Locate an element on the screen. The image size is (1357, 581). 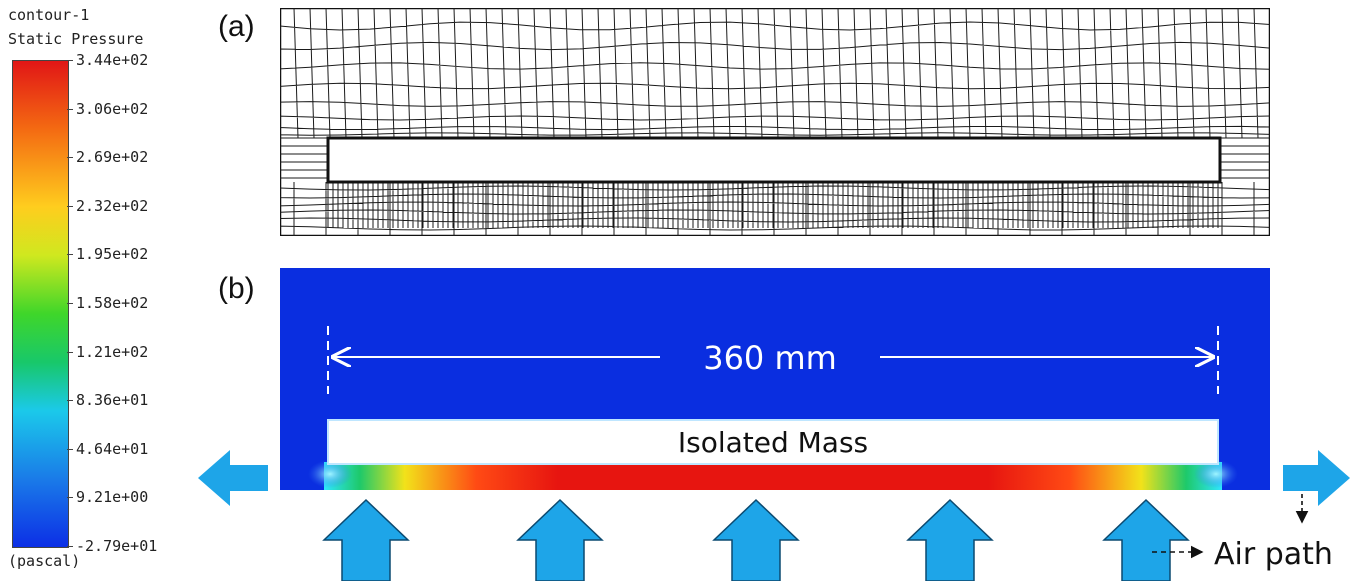
legend-unit: (pascal) is located at coordinates (44, 561).